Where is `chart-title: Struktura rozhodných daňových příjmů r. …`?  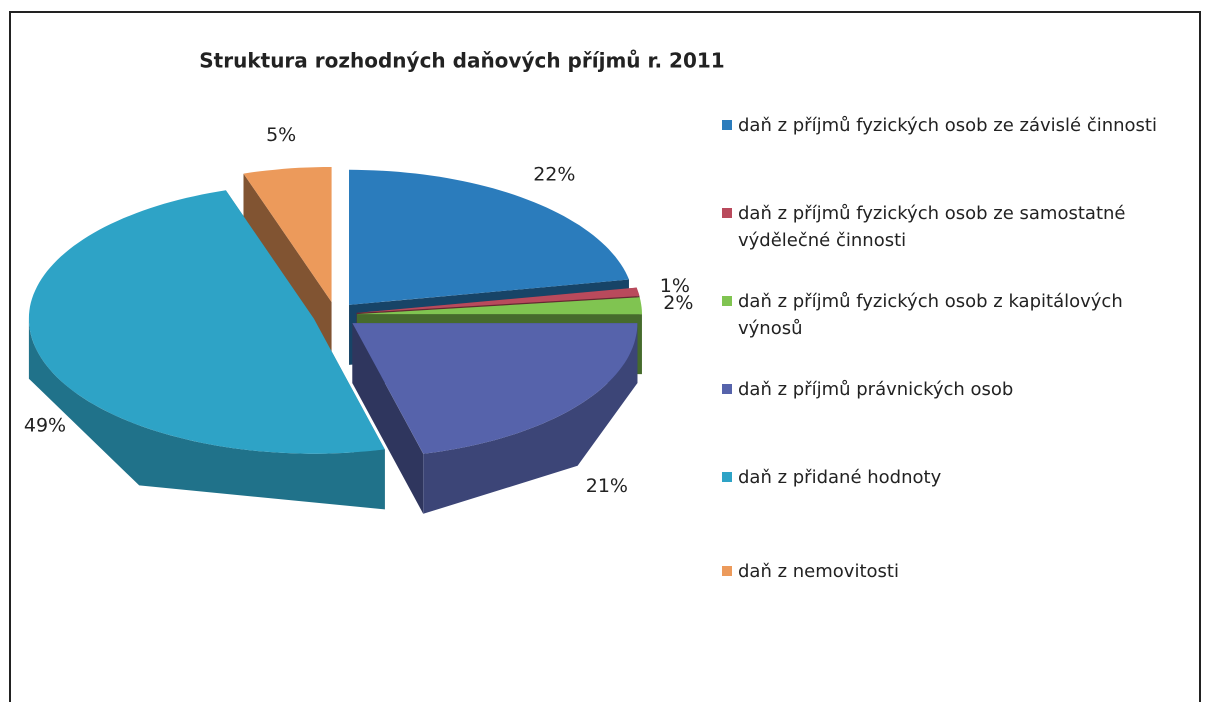 chart-title: Struktura rozhodných daňových příjmů r. … is located at coordinates (461, 61).